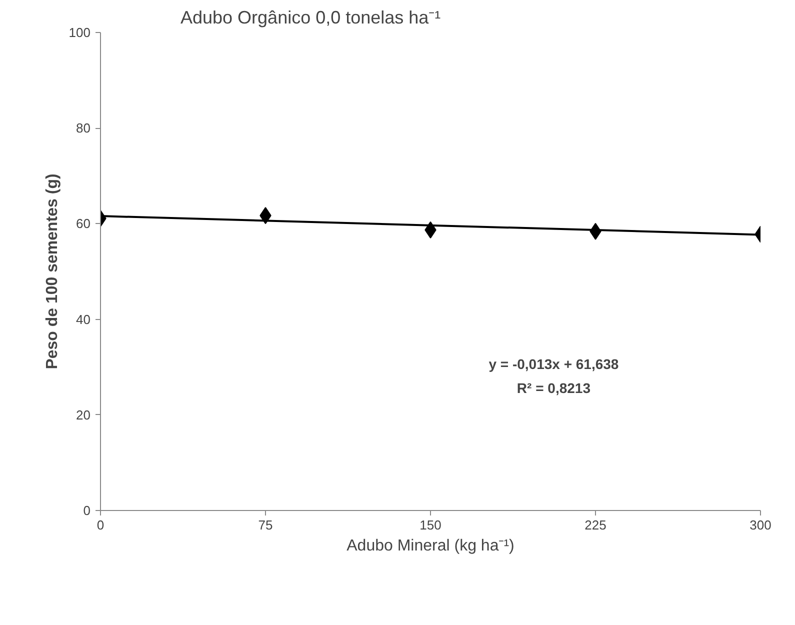 This screenshot has height=625, width=795. What do you see at coordinates (553, 364) in the screenshot?
I see `annotation: y = -0,013x + 61,638` at bounding box center [553, 364].